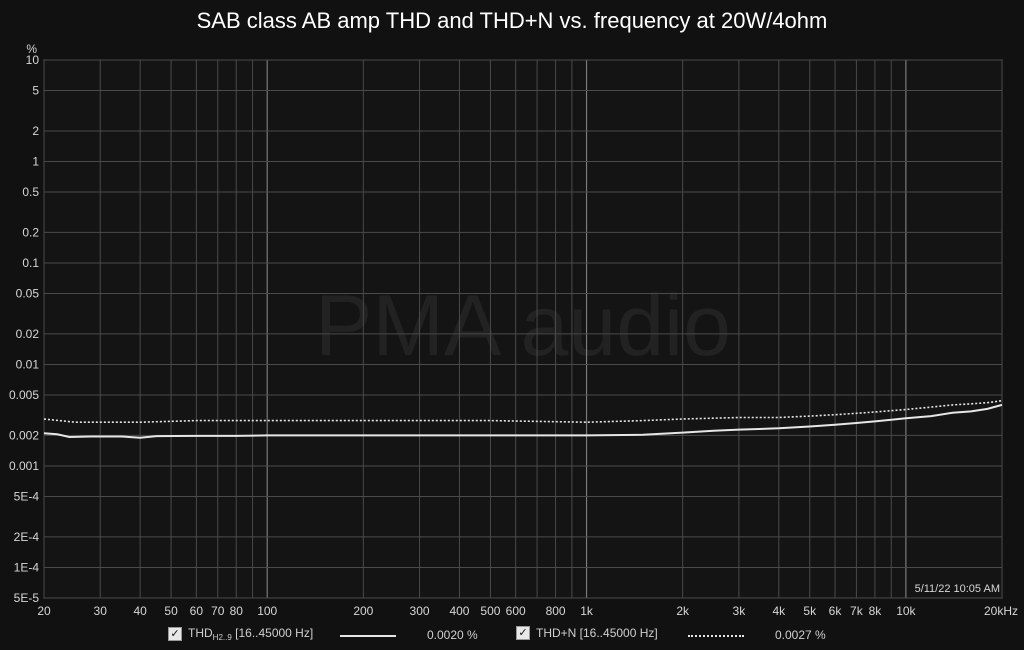 Image resolution: width=1024 pixels, height=650 pixels. I want to click on x-tick-label: 20, so click(44, 611).